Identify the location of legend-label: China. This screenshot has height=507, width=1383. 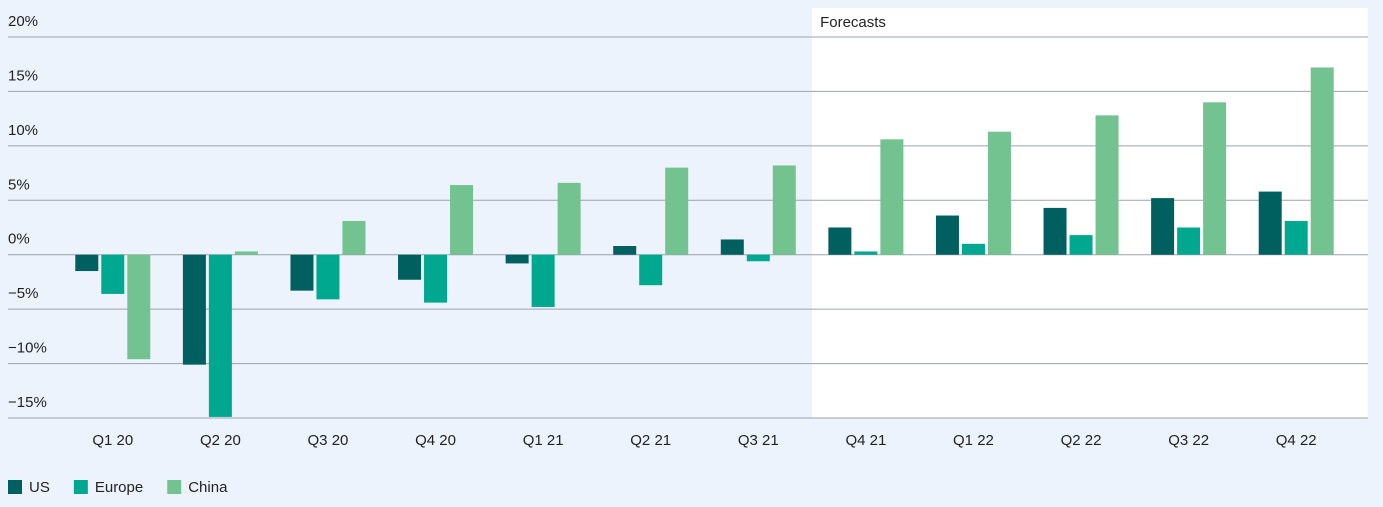
(208, 487).